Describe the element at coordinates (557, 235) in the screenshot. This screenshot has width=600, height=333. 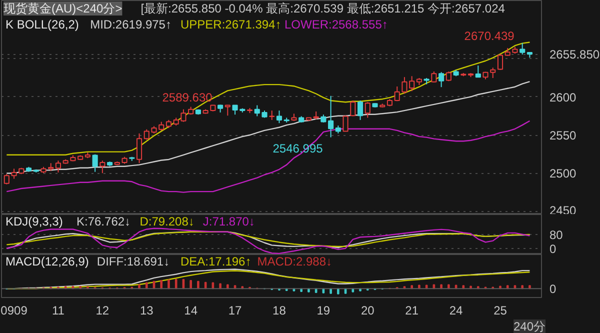
I see `y-tick-label: 80` at that location.